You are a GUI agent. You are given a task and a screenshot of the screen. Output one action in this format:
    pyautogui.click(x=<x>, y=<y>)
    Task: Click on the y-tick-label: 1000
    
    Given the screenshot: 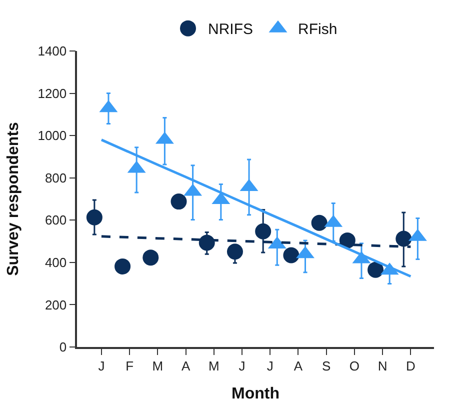 What is the action you would take?
    pyautogui.click(x=52, y=136)
    